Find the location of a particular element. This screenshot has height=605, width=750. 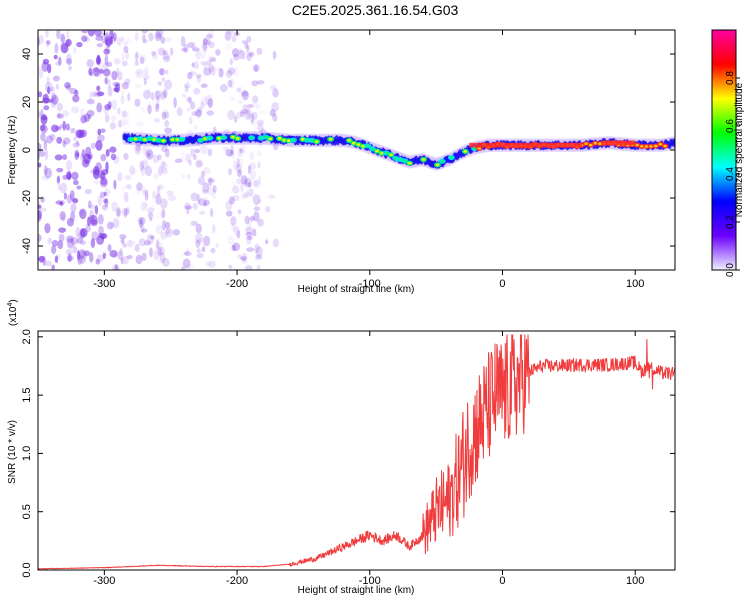

y-tick-label: 1.0 is located at coordinates (27, 453).